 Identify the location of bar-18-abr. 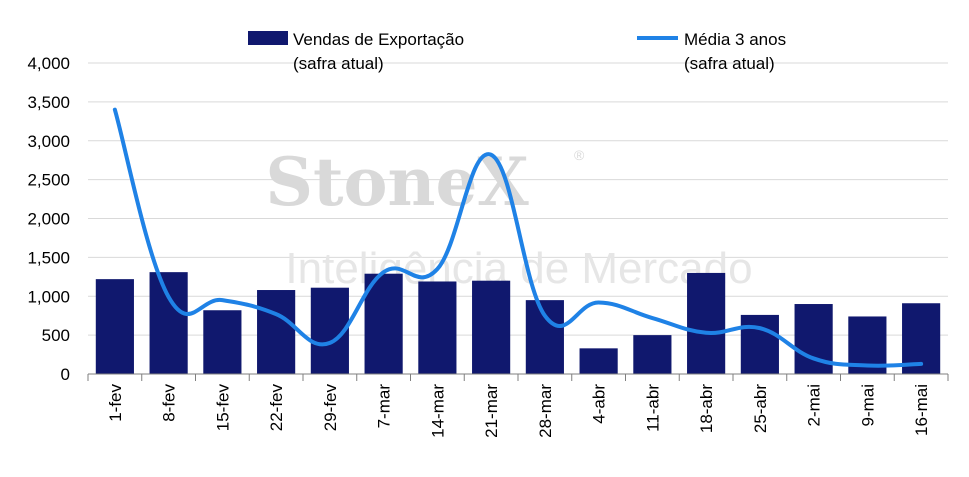
(706, 323).